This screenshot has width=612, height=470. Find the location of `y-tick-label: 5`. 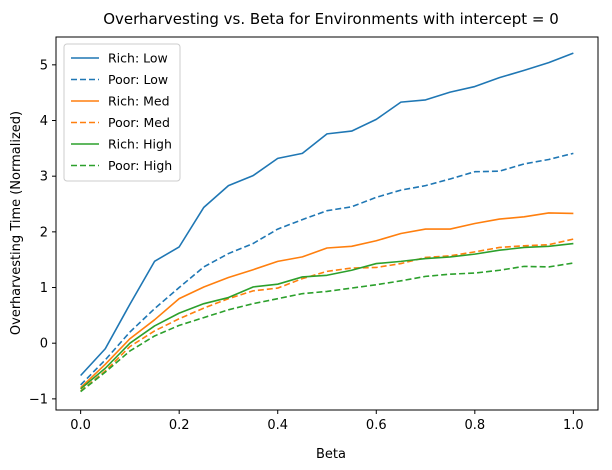

y-tick-label: 5 is located at coordinates (44, 65).